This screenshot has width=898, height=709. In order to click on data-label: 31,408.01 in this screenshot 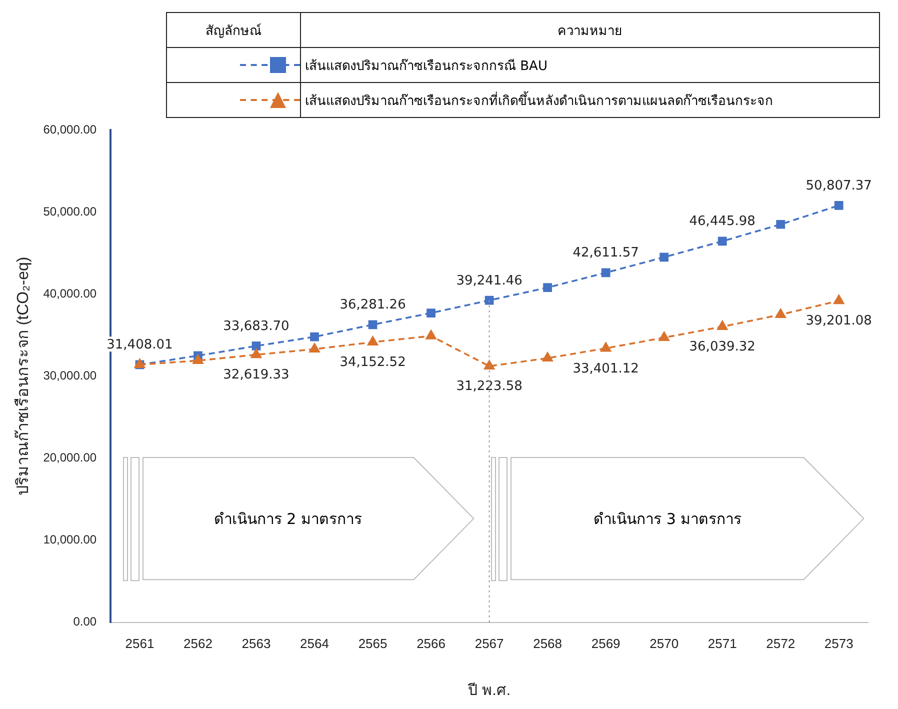, I will do `click(139, 345)`.